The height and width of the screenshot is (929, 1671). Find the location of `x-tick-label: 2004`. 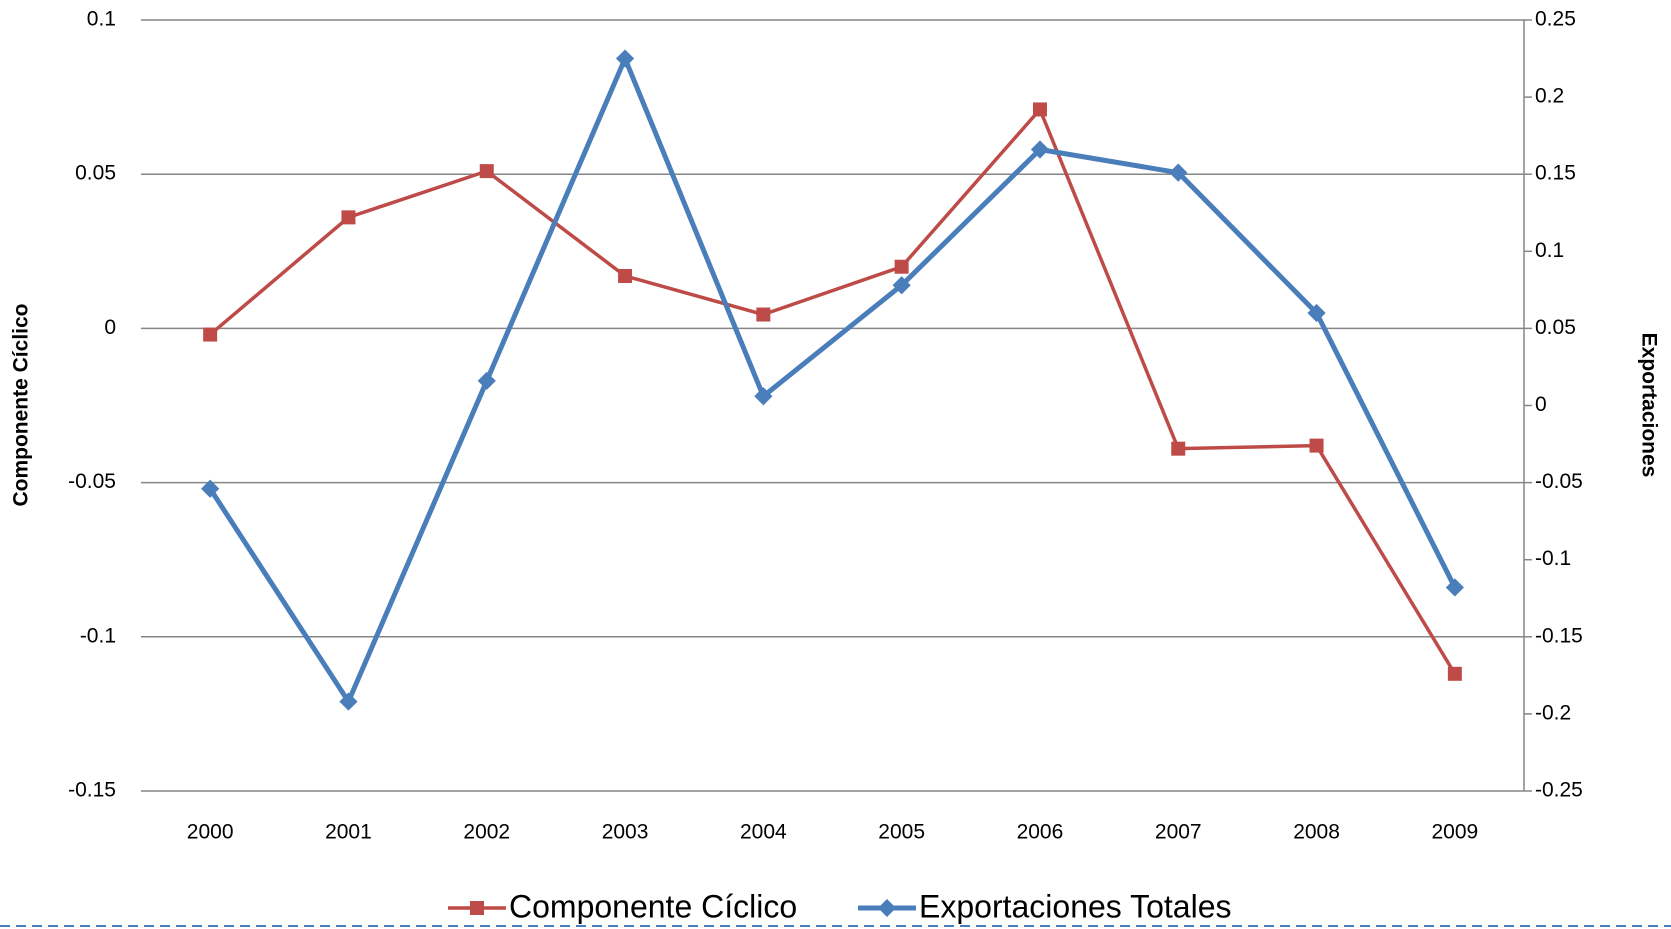

x-tick-label: 2004 is located at coordinates (763, 832).